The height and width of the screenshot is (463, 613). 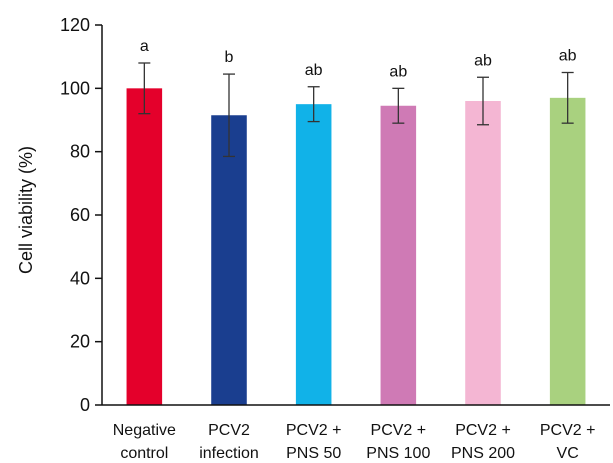 I want to click on x-category-label: PCV2 + PNS 200, so click(x=483, y=442).